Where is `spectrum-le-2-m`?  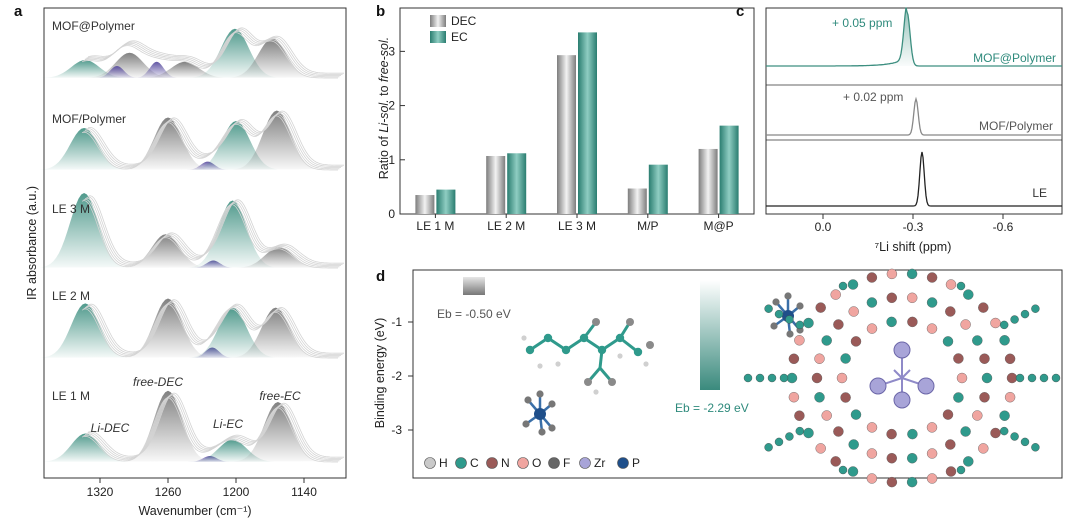
spectrum-le-2-m is located at coordinates (192, 328).